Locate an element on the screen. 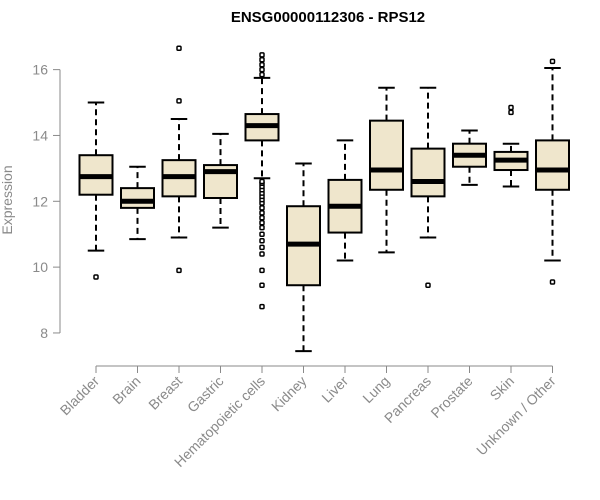 The width and height of the screenshot is (600, 500). x-tick-label: Skin is located at coordinates (502, 388).